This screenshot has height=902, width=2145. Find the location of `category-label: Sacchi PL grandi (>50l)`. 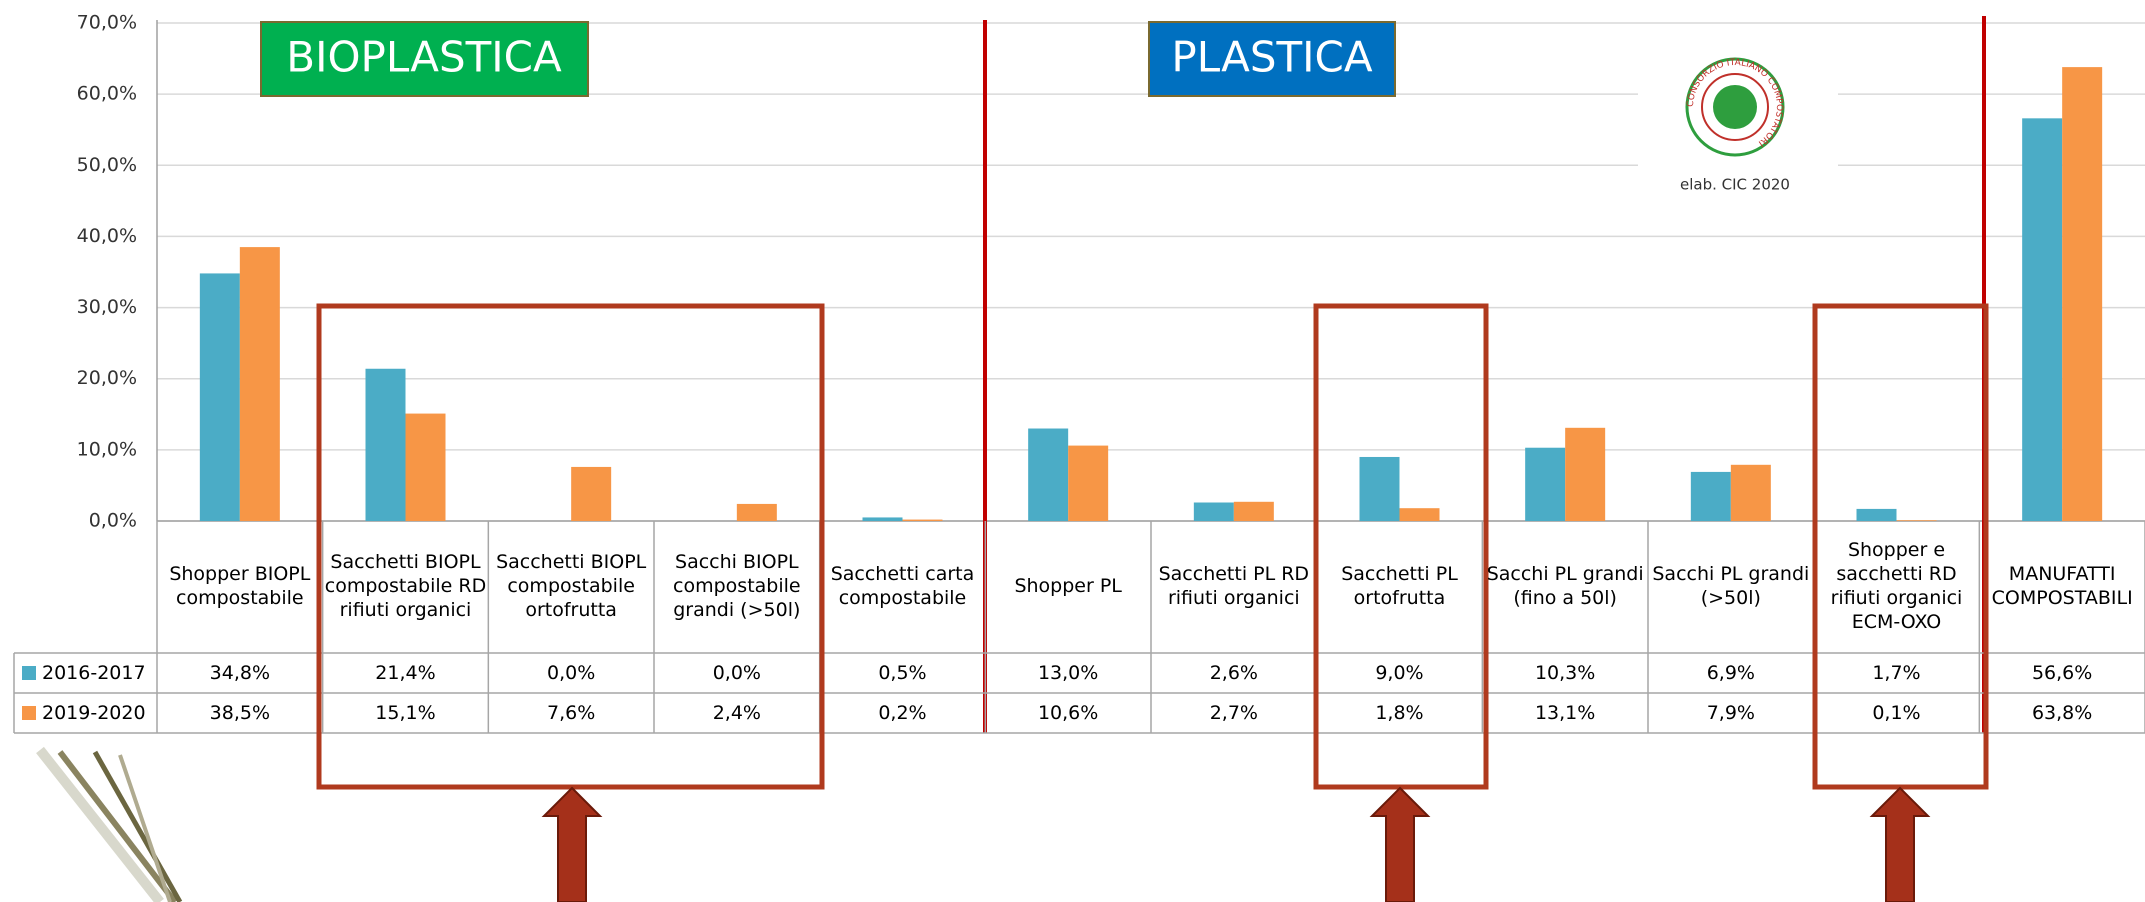

category-label: Sacchi PL grandi (>50l) is located at coordinates (1731, 585).